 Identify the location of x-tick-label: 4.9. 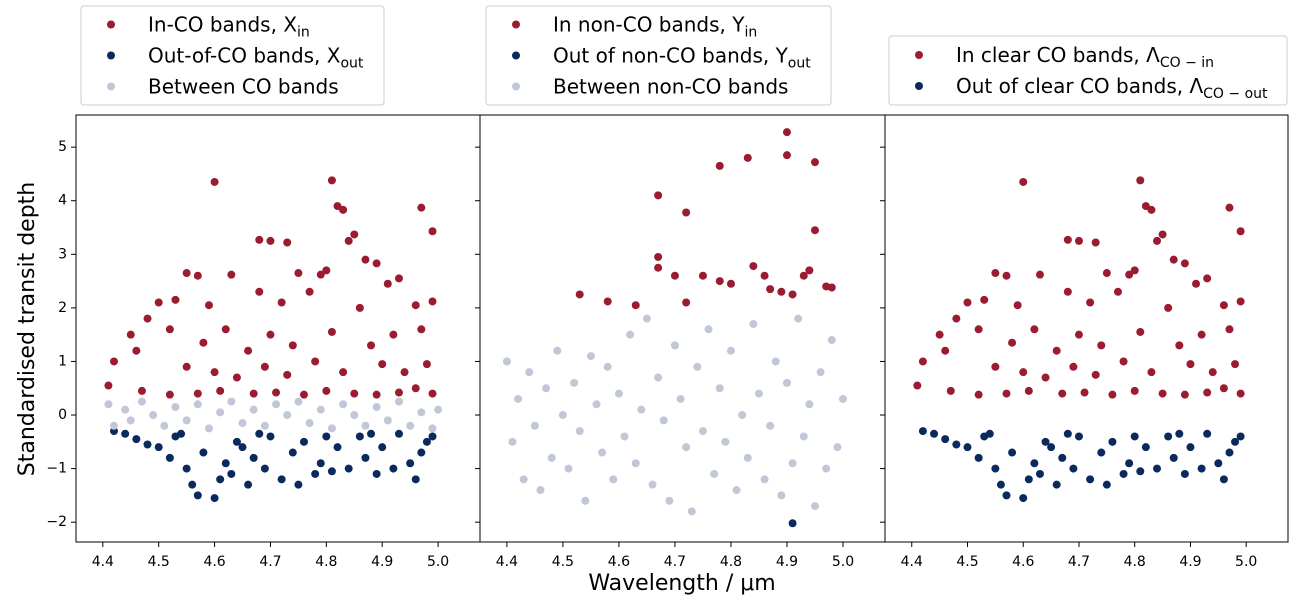
(1190, 562).